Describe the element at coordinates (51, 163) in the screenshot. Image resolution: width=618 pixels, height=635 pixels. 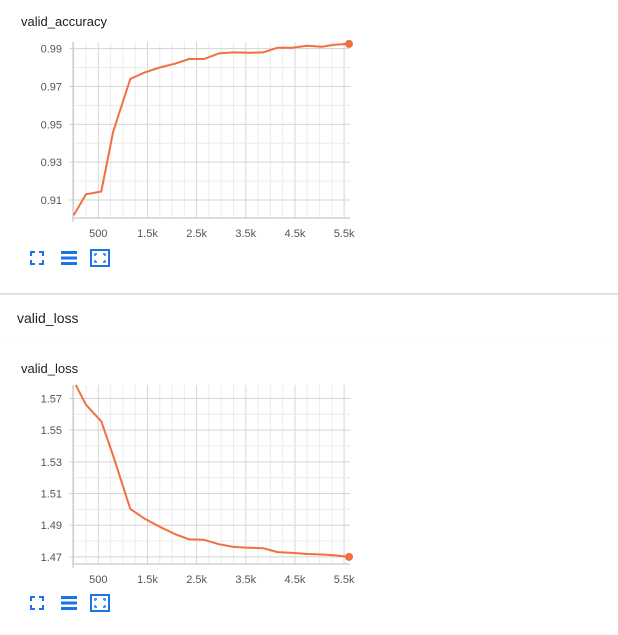
I see `y-tick-label: 0.93` at that location.